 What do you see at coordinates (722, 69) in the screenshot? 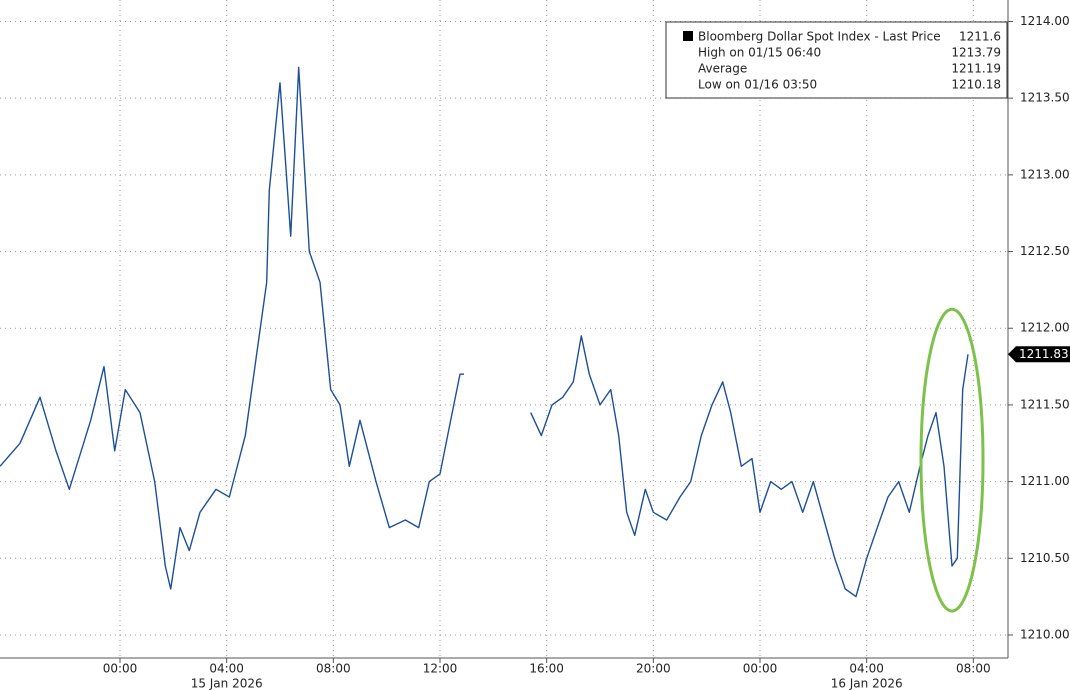
I see `legend-stat-label: Average` at bounding box center [722, 69].